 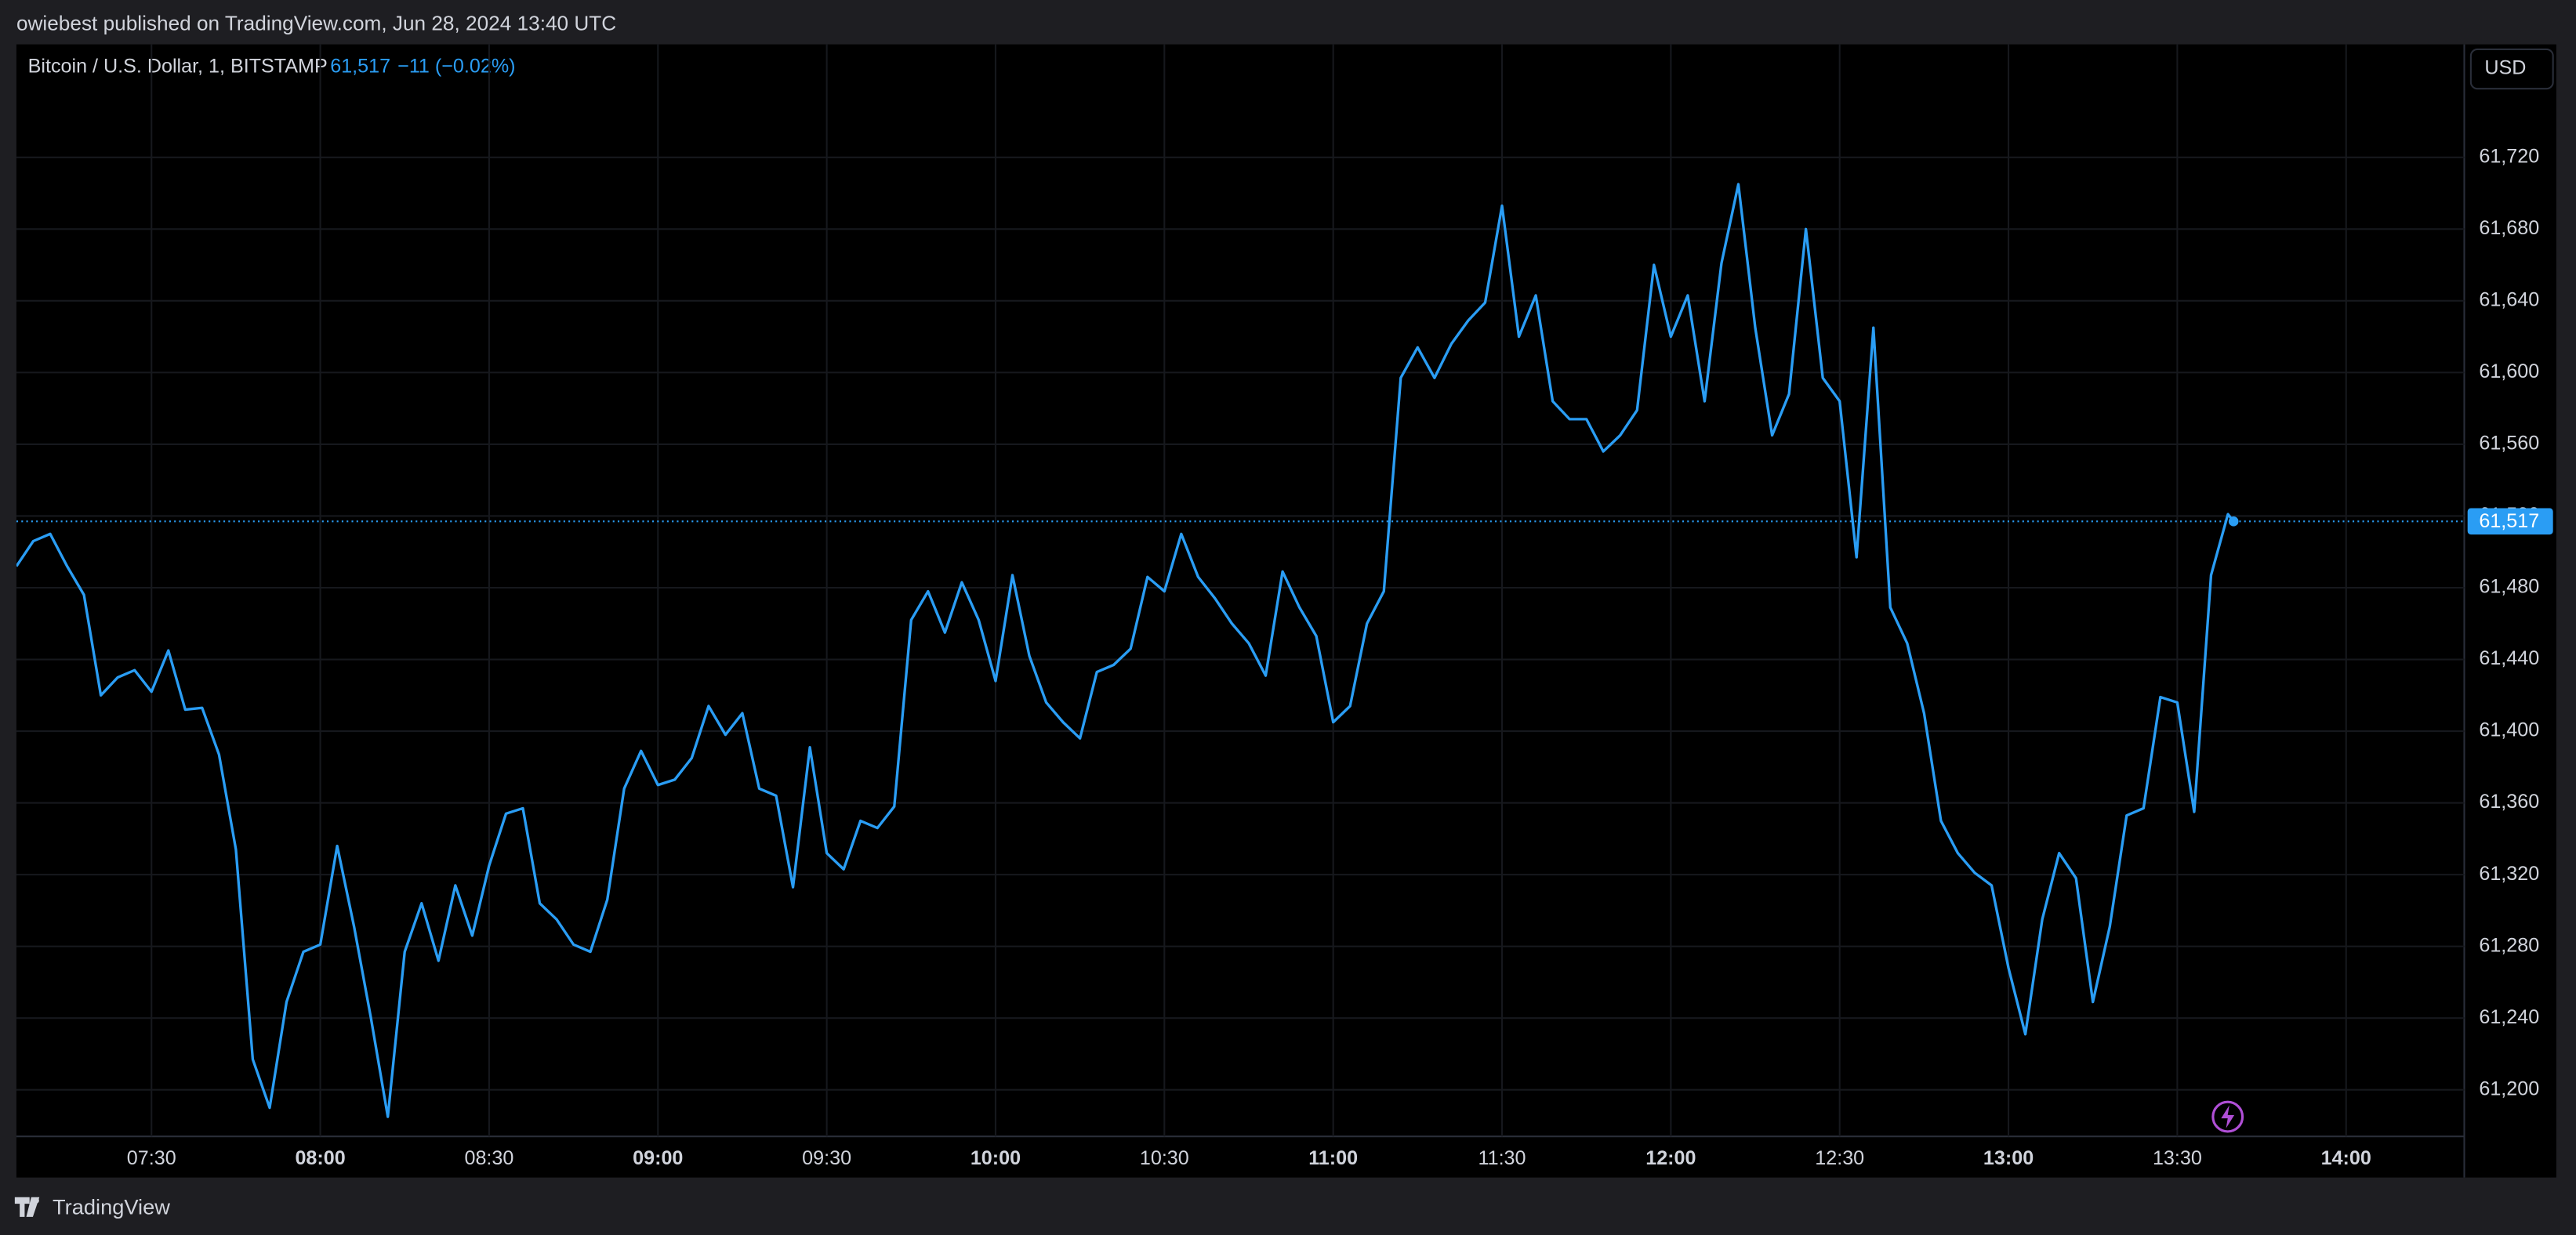 I want to click on x-tick-label: 10:30, so click(x=1164, y=1158).